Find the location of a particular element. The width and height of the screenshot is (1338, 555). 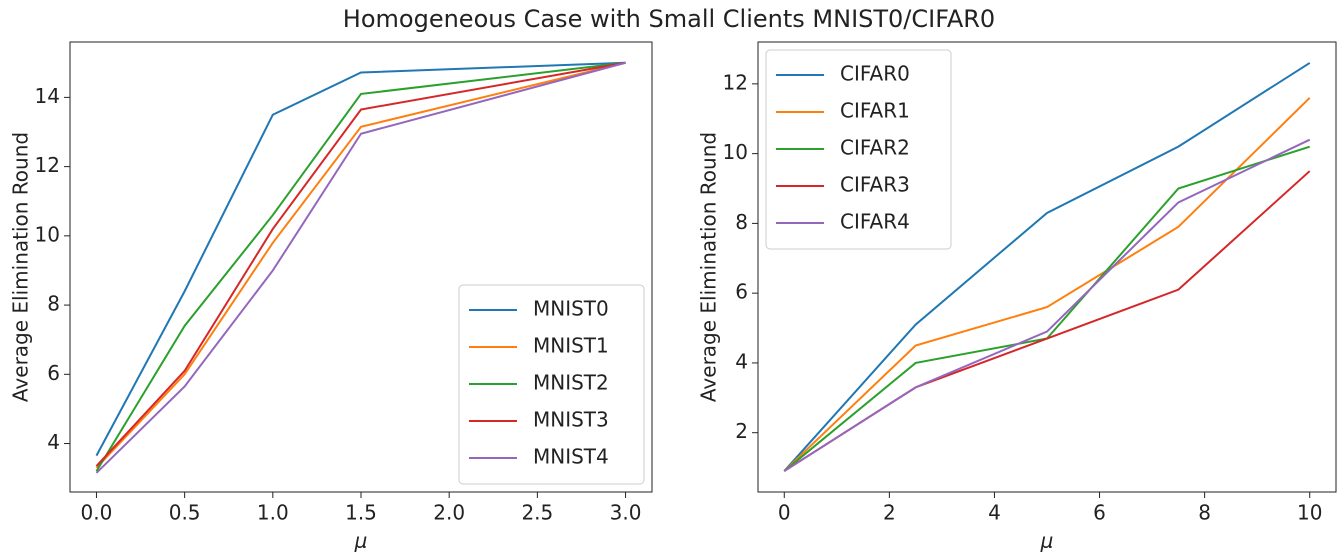

x-tick-label: 3.0 is located at coordinates (626, 513).